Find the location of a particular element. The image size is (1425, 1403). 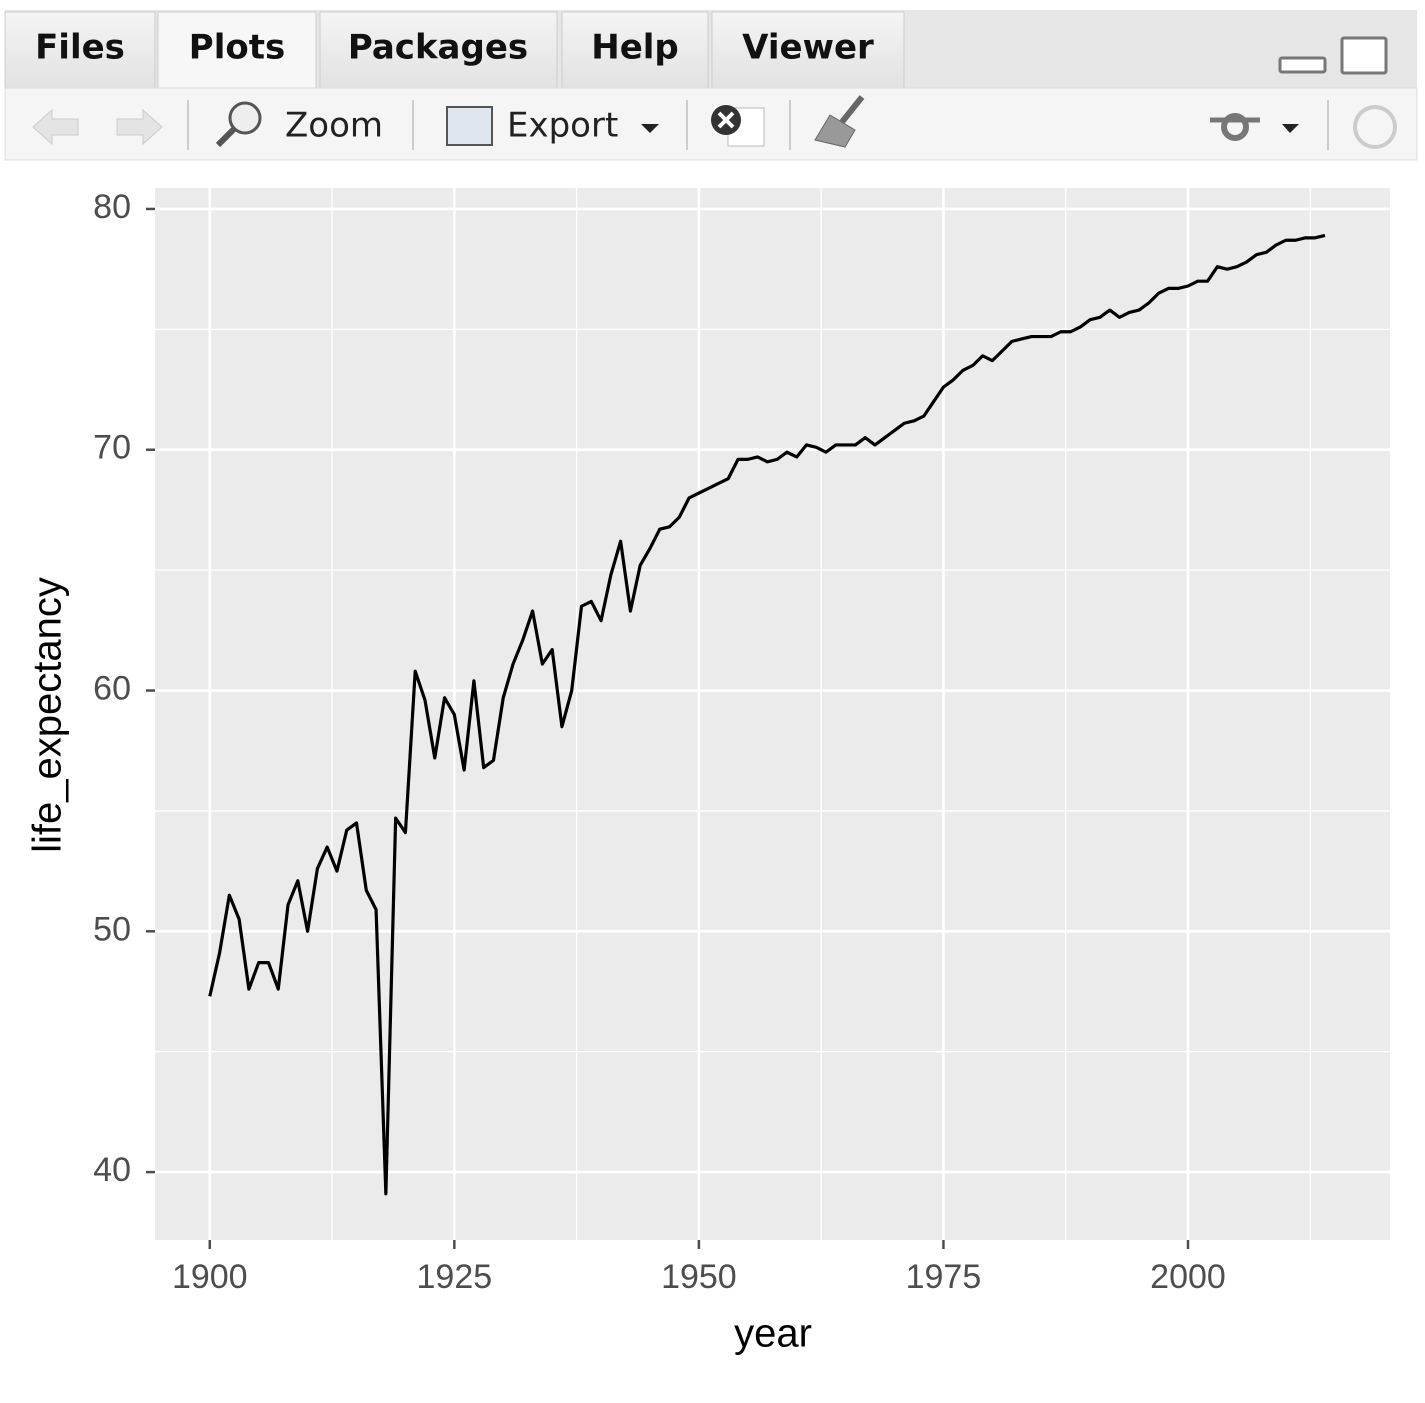

tabs: Files Plots Packages Help Viewer is located at coordinates (454, 51).